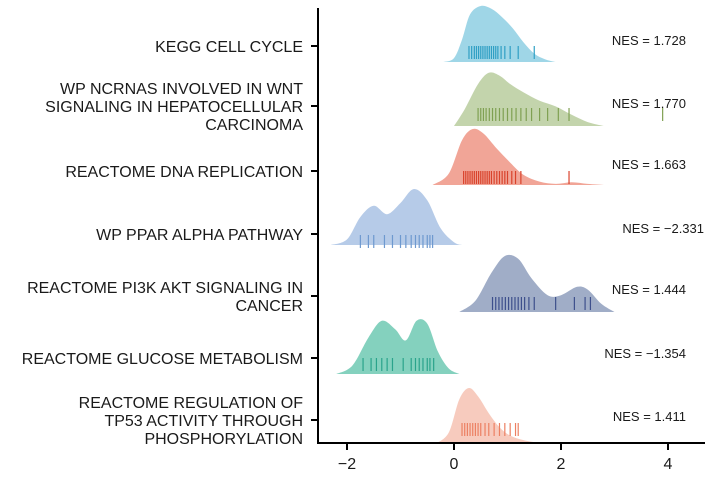 This screenshot has height=480, width=720. What do you see at coordinates (663, 228) in the screenshot?
I see `nes-label-3: NES = −2.331` at bounding box center [663, 228].